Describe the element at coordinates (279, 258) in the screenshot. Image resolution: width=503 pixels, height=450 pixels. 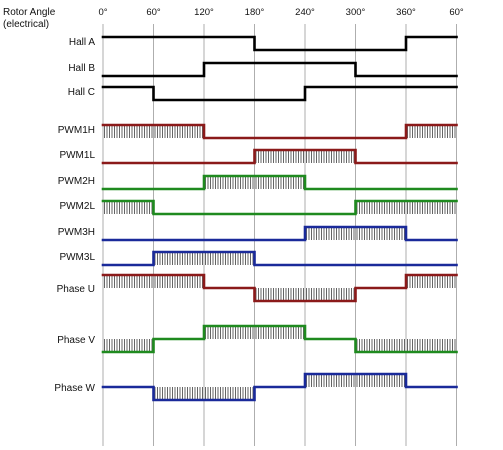
I see `waveform-pwm3l` at that location.